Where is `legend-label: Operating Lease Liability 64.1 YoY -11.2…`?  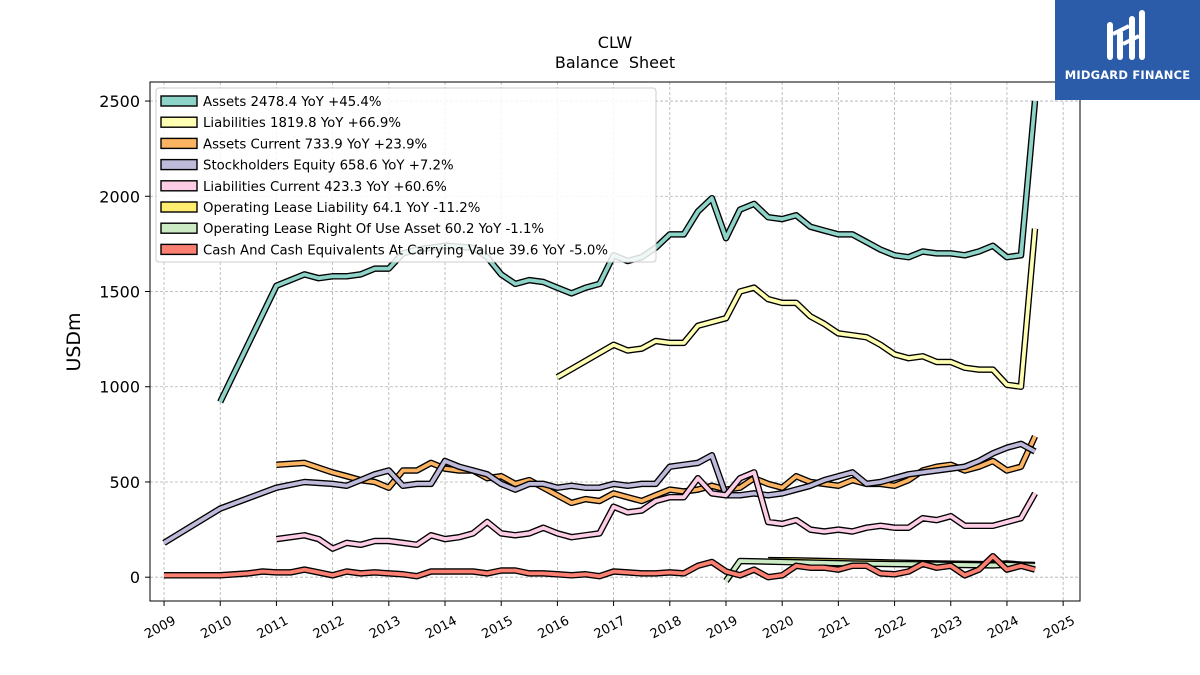 legend-label: Operating Lease Liability 64.1 YoY -11.2… is located at coordinates (341, 208).